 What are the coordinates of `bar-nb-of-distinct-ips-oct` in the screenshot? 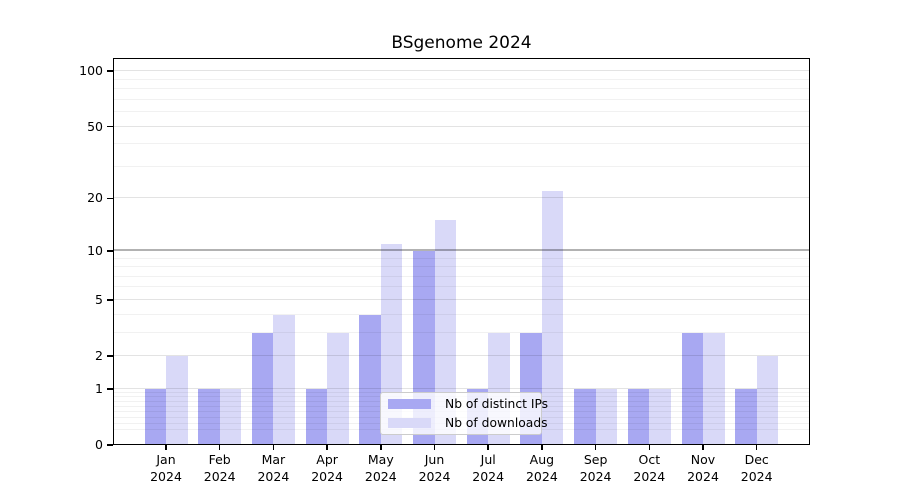 It's located at (638, 416).